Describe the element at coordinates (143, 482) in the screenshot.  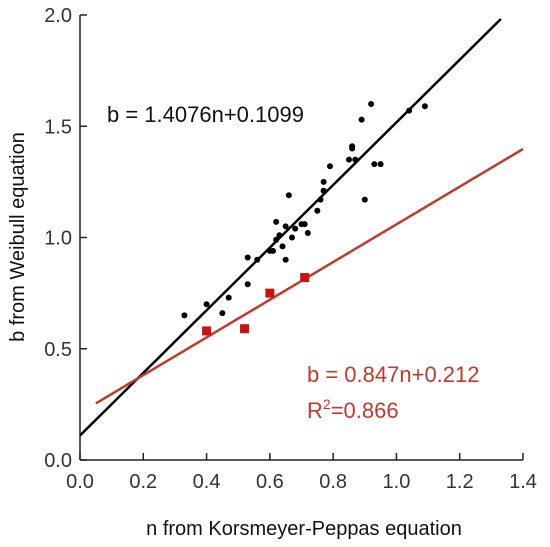
I see `x-tick-label: 0.2` at that location.